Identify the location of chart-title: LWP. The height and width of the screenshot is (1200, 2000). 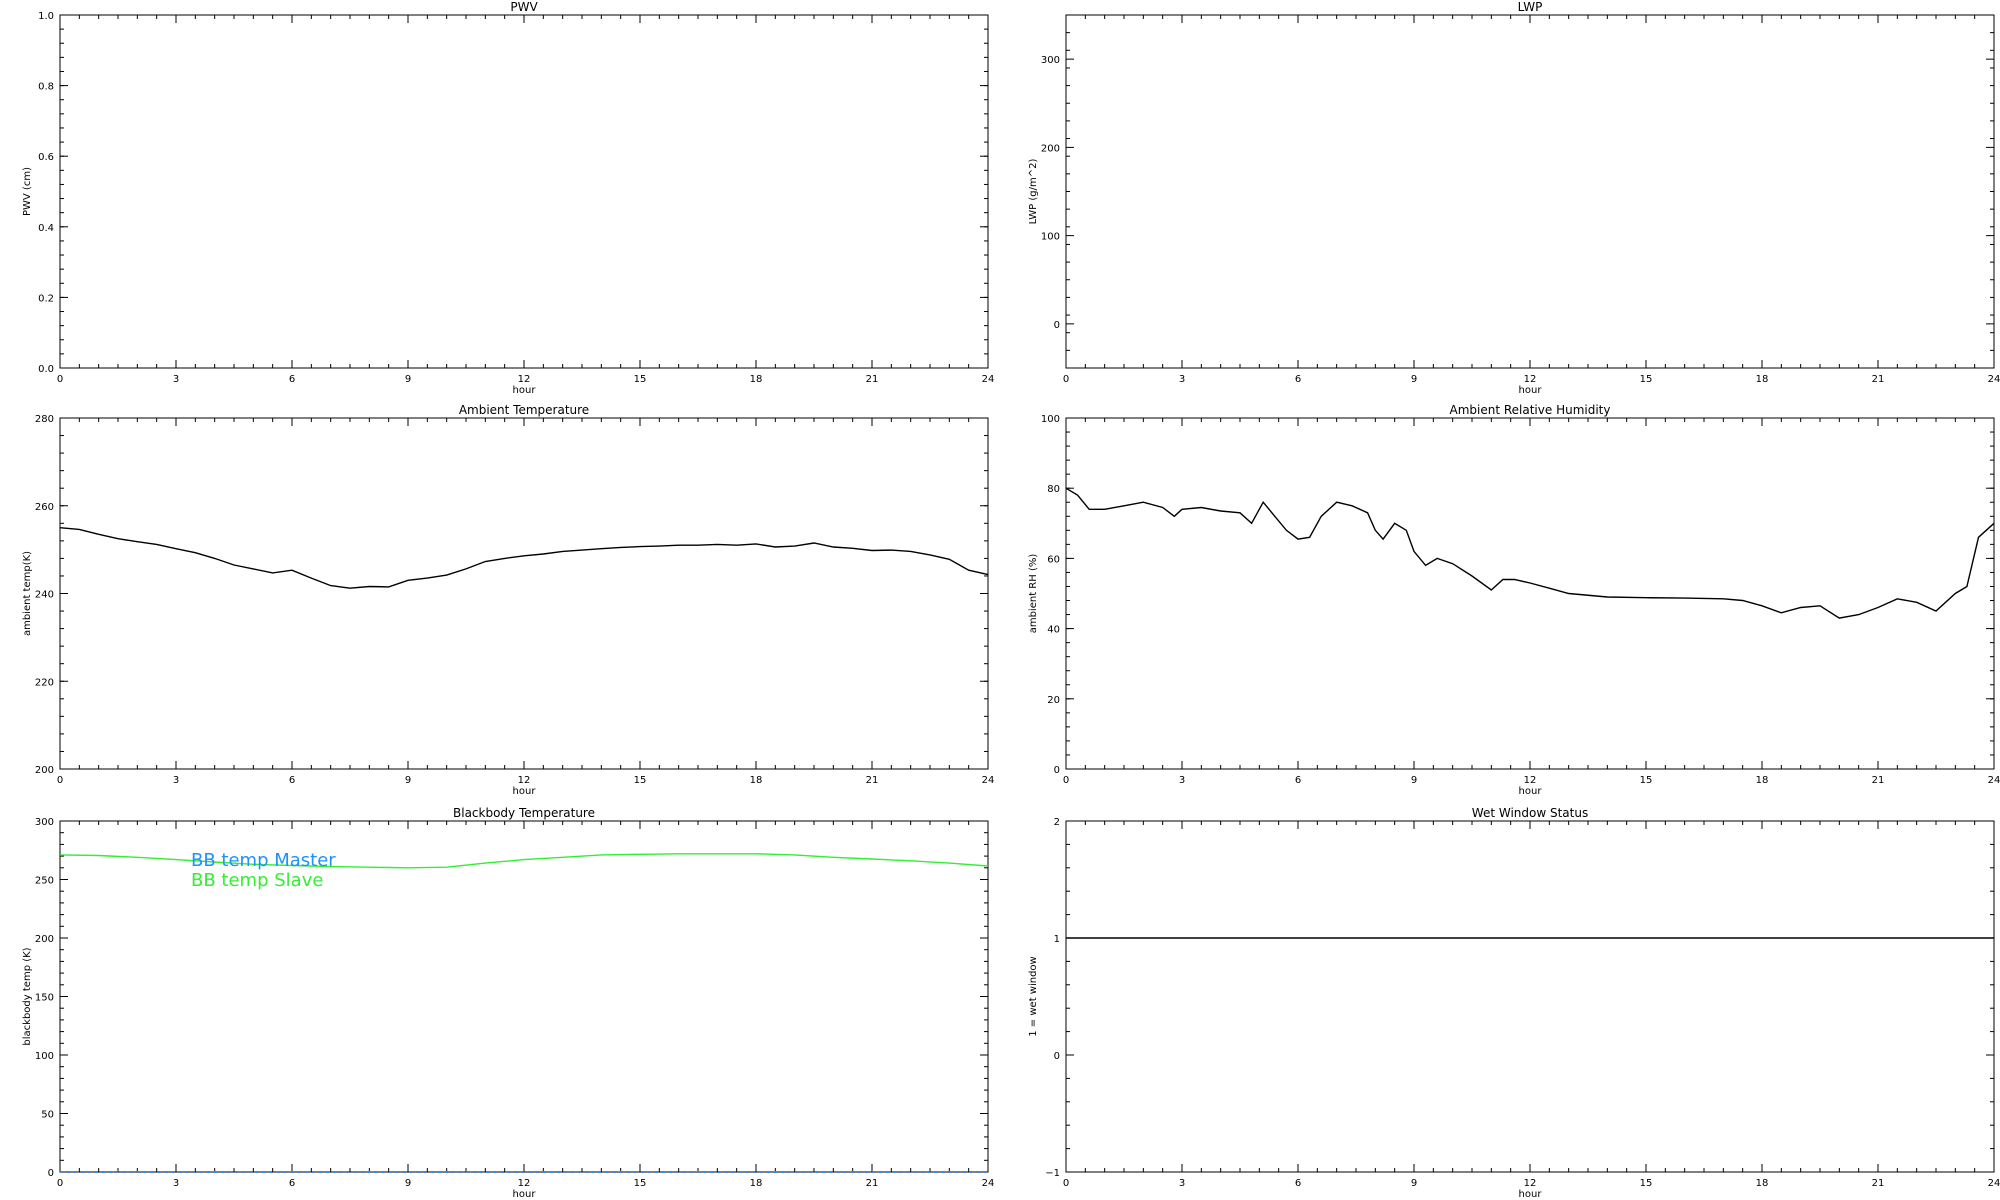
(1530, 7).